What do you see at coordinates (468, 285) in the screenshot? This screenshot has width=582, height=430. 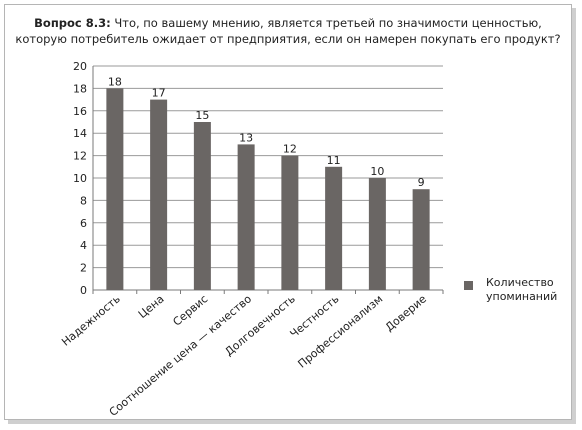 I see `legend-swatch` at bounding box center [468, 285].